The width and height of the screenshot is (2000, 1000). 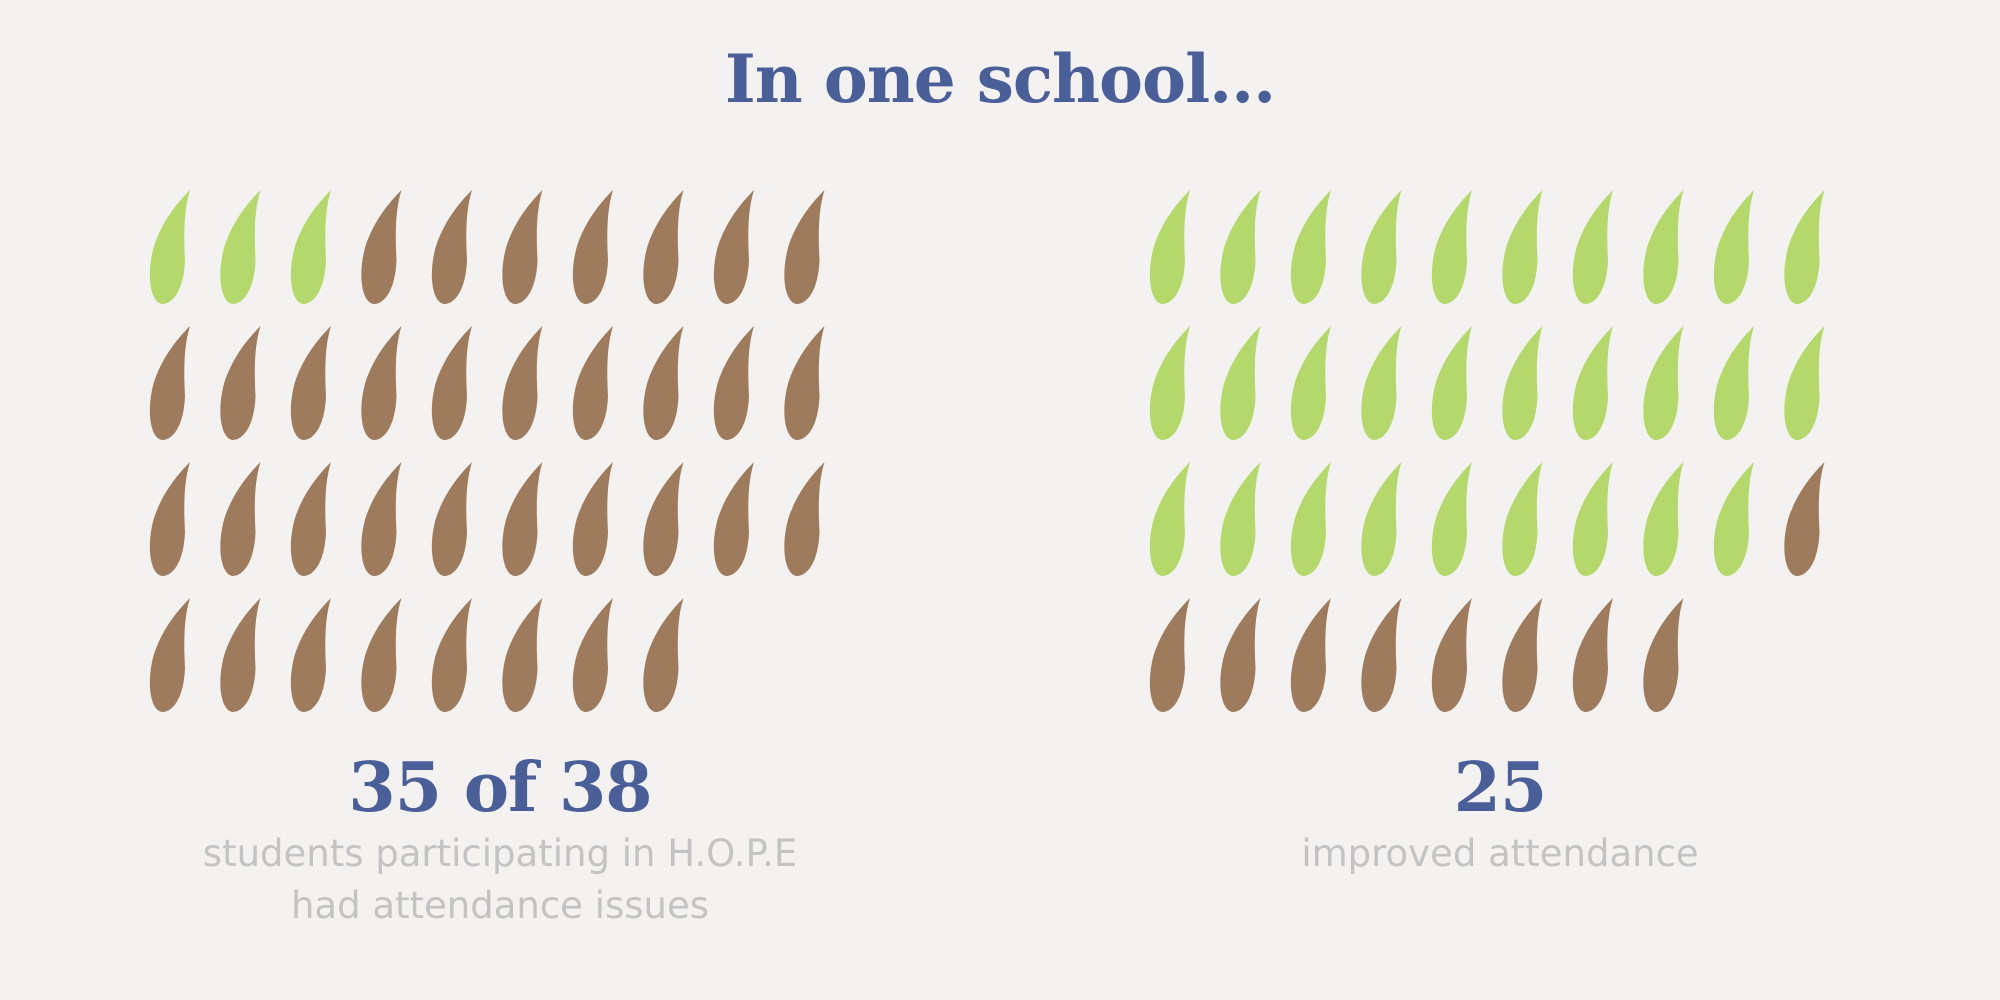 I want to click on caption-left-line1: students participating in H.O.P.E, so click(x=500, y=853).